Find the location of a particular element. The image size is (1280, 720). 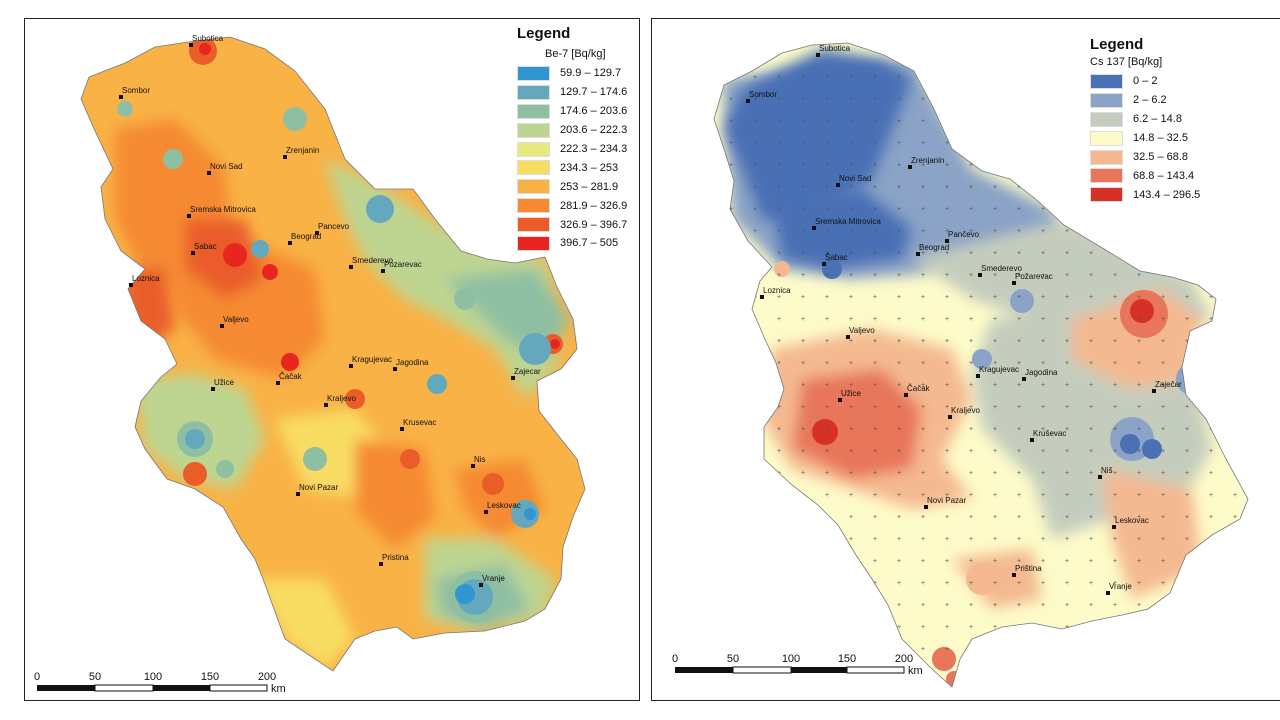

cs137-city-label: Vranje is located at coordinates (1120, 586).